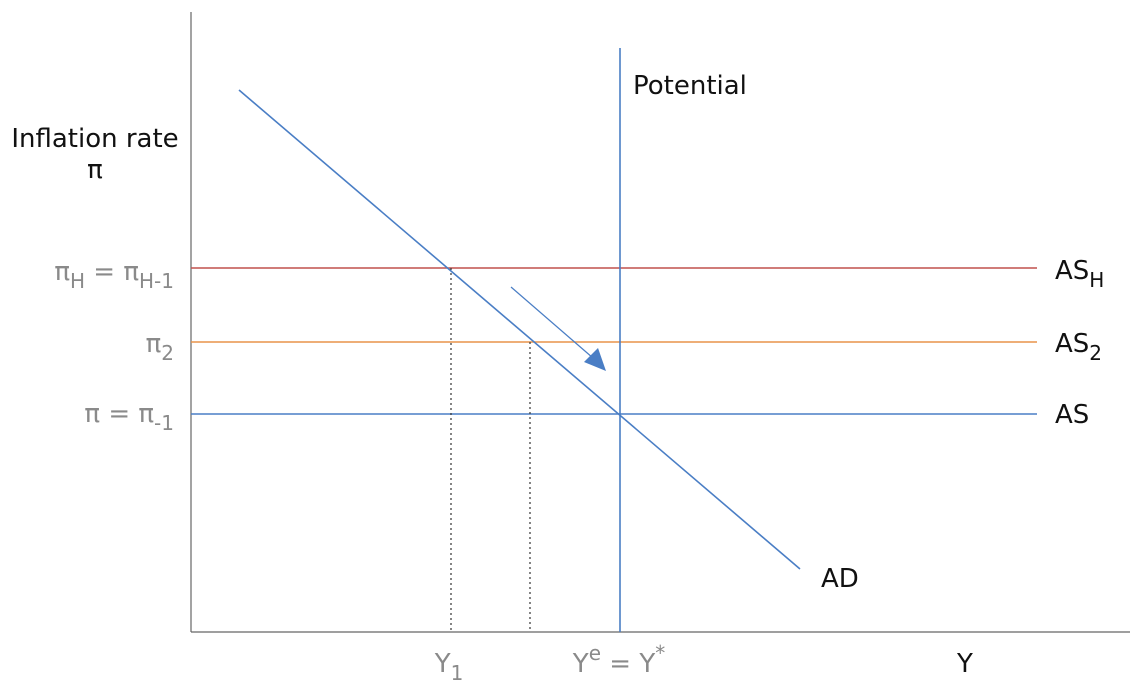 The height and width of the screenshot is (690, 1144). I want to click on tick-ye: Ye = Y*, so click(618, 660).